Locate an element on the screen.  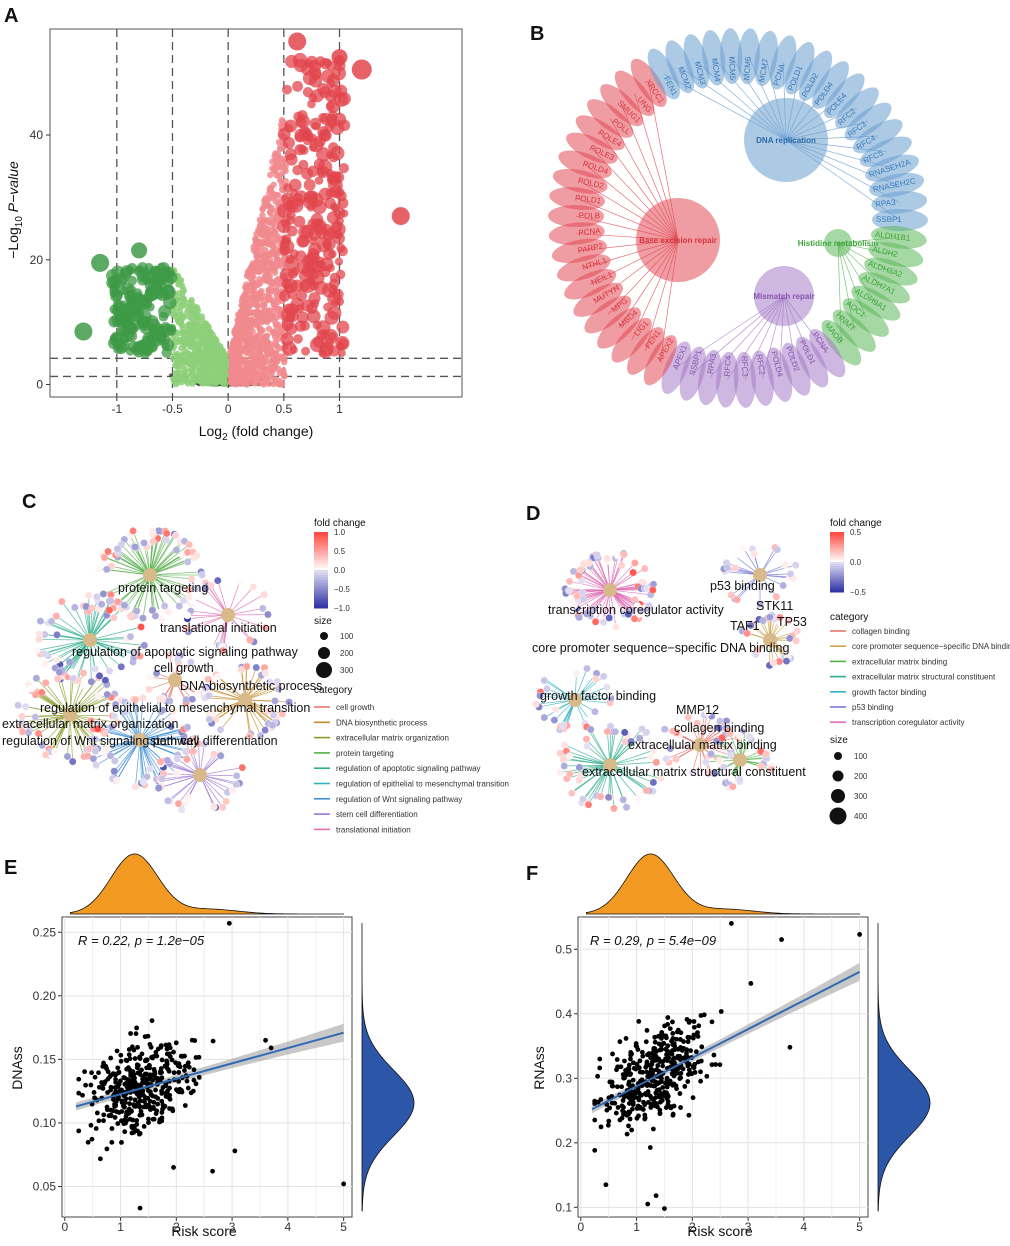
y-tick-label: 0.05 is located at coordinates (45, 1186).